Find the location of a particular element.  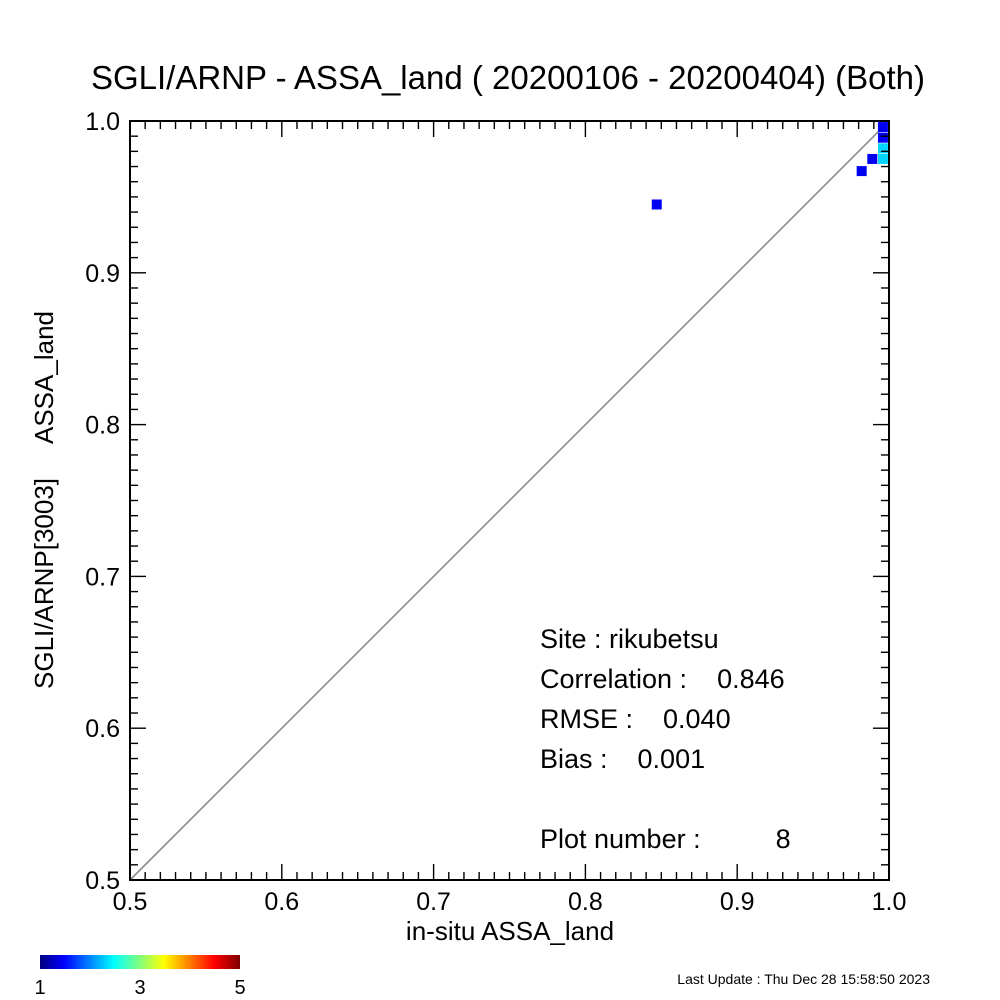

y-tick-label: 0.6 is located at coordinates (102, 729).